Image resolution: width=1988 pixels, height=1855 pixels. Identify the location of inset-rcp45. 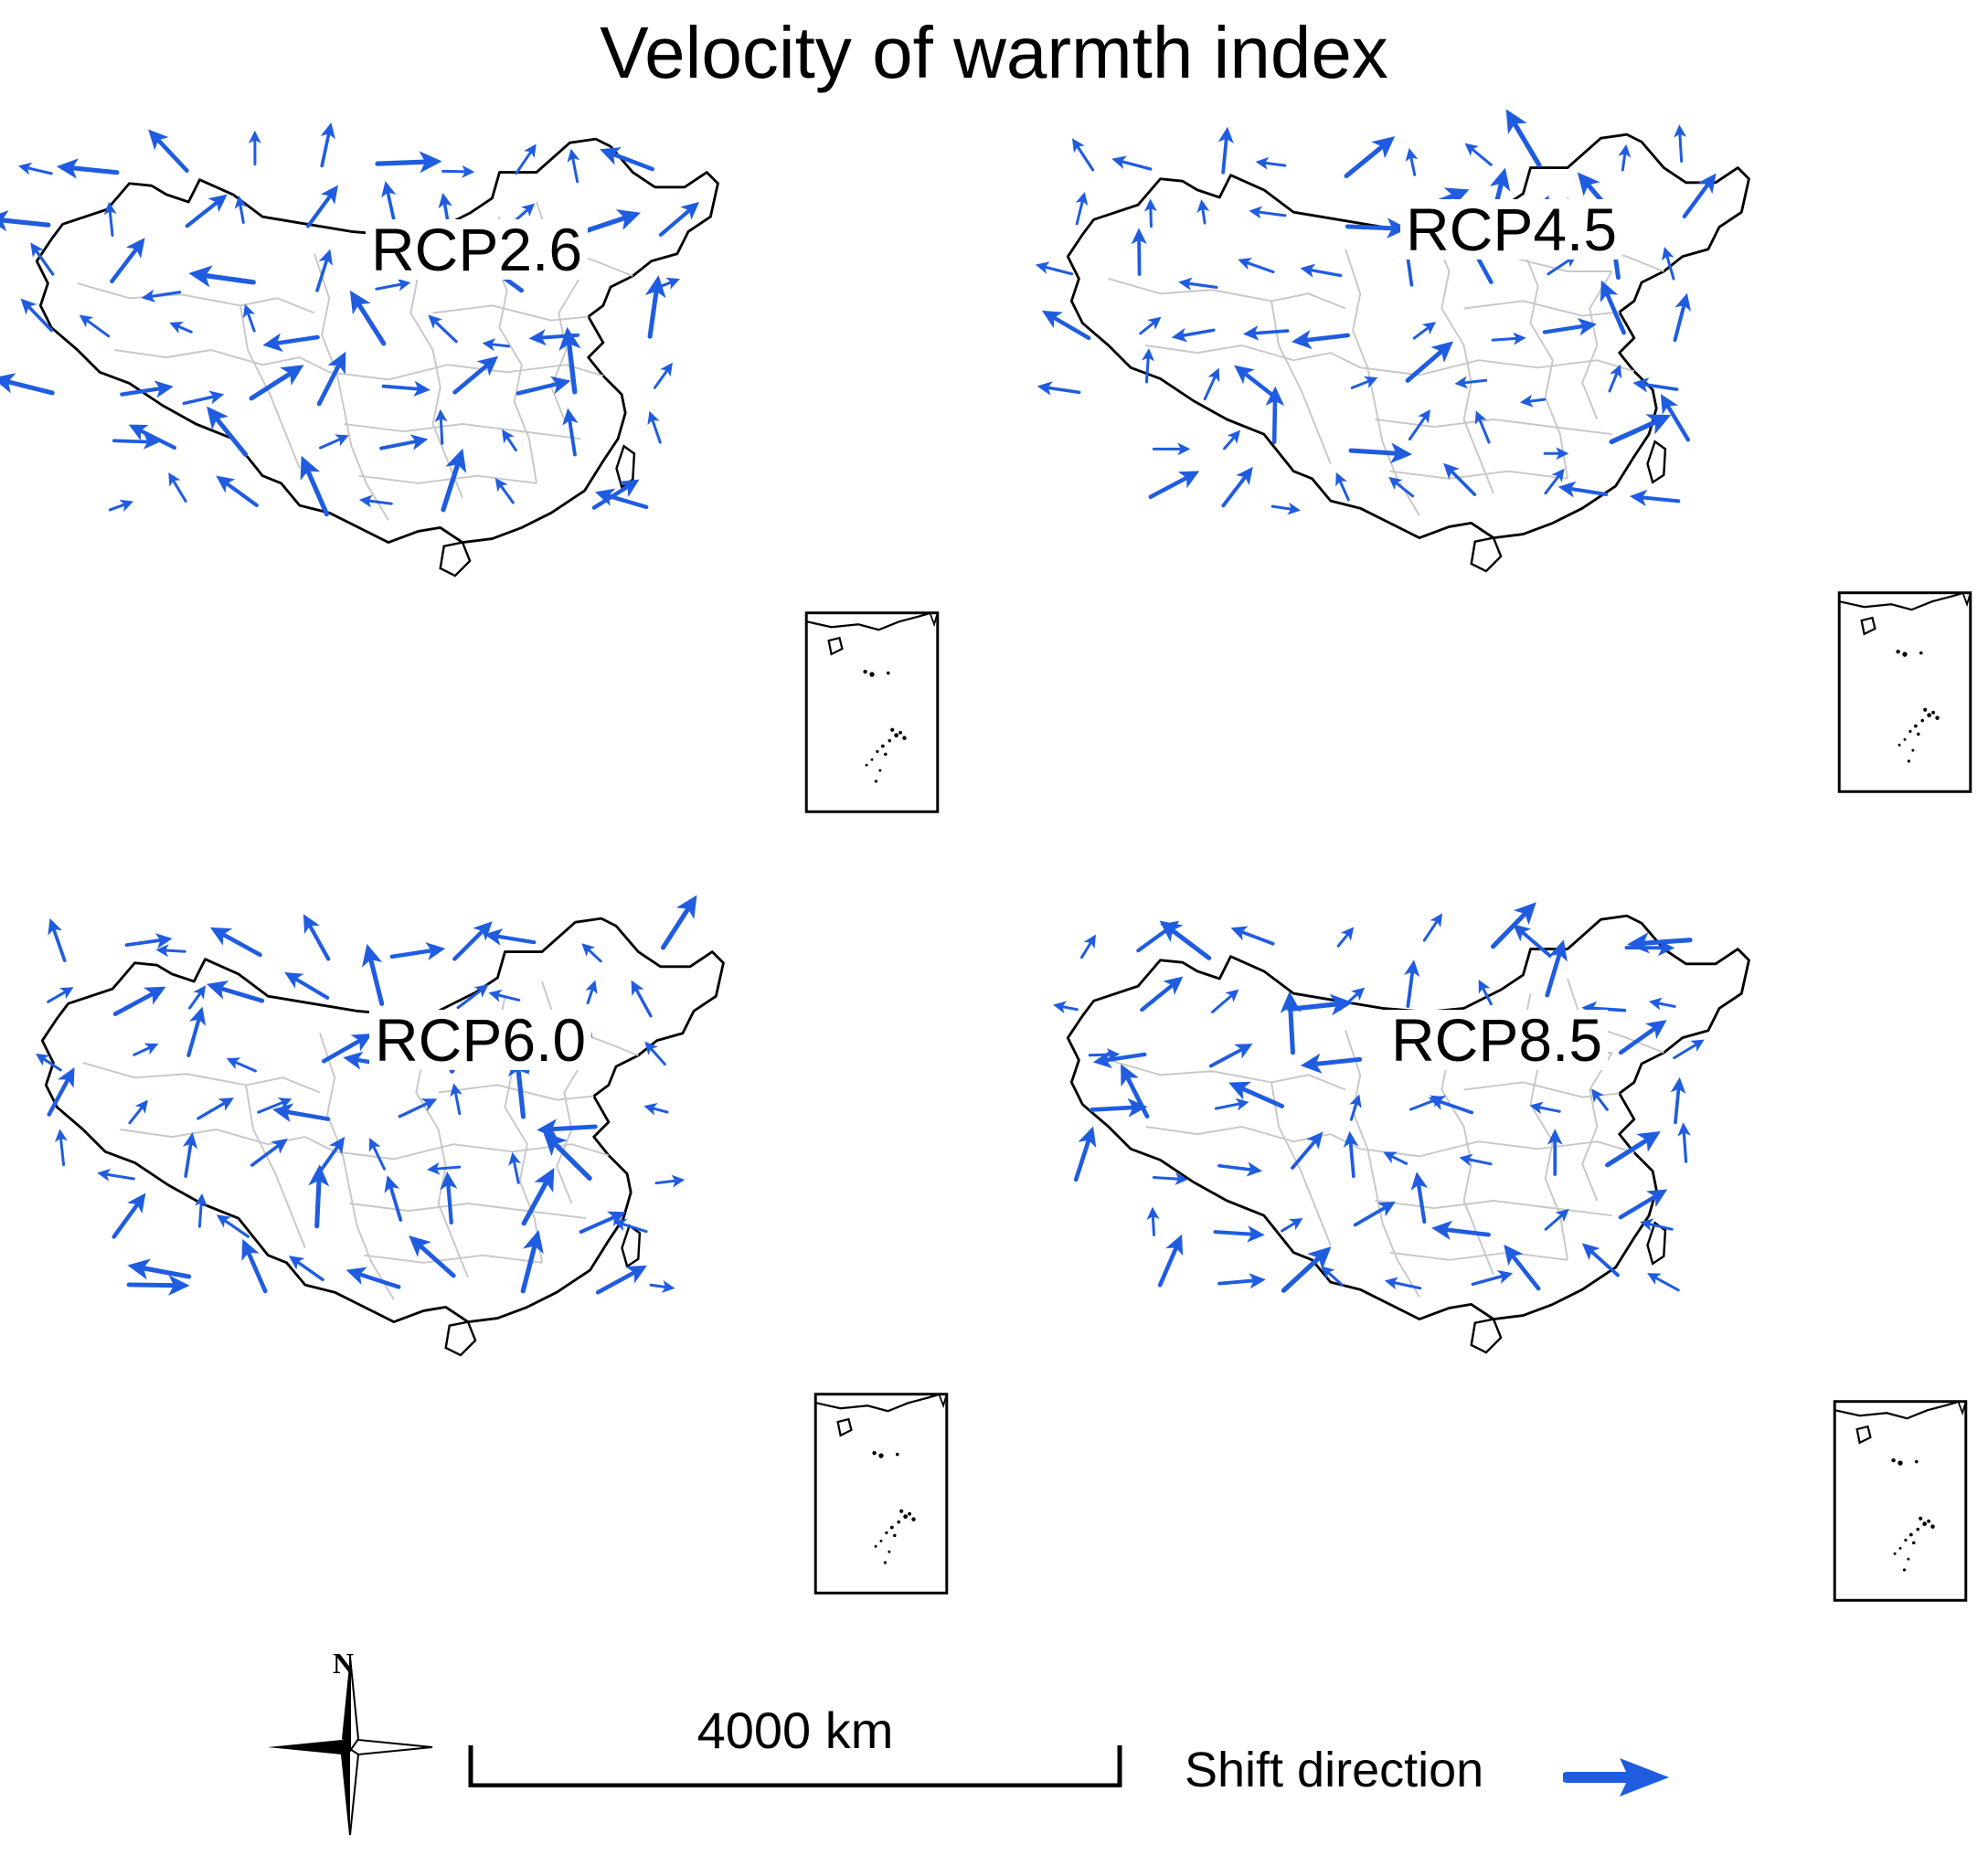
(1904, 692).